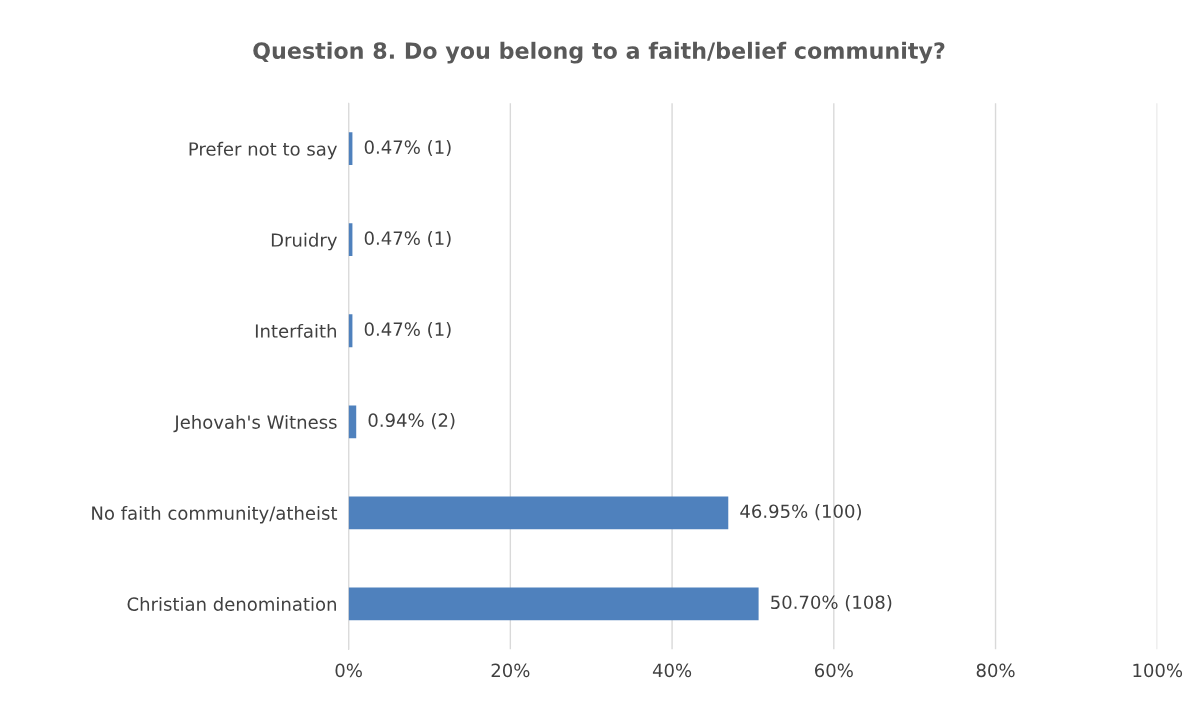  Describe the element at coordinates (831, 603) in the screenshot. I see `data-label: 50.70% (108)` at that location.